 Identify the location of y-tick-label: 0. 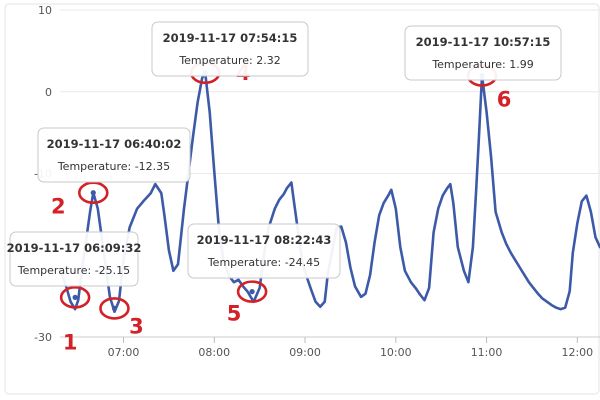
(48, 92).